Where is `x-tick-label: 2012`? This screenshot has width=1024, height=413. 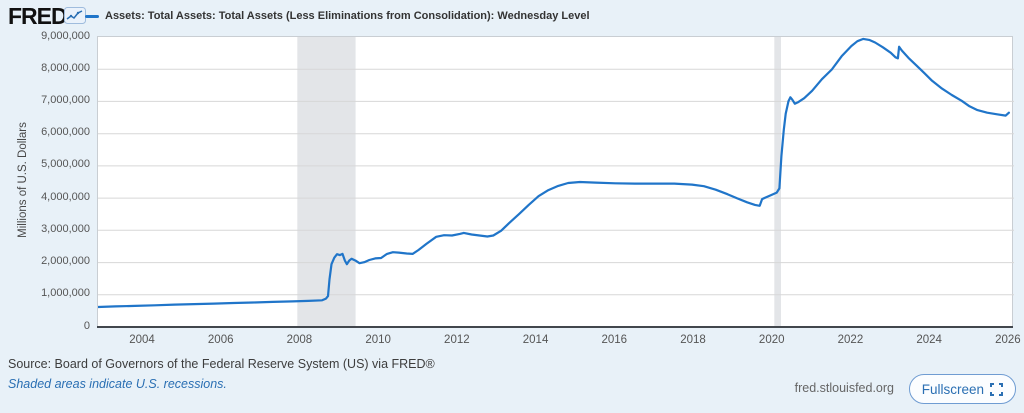
x-tick-label: 2012 is located at coordinates (457, 340).